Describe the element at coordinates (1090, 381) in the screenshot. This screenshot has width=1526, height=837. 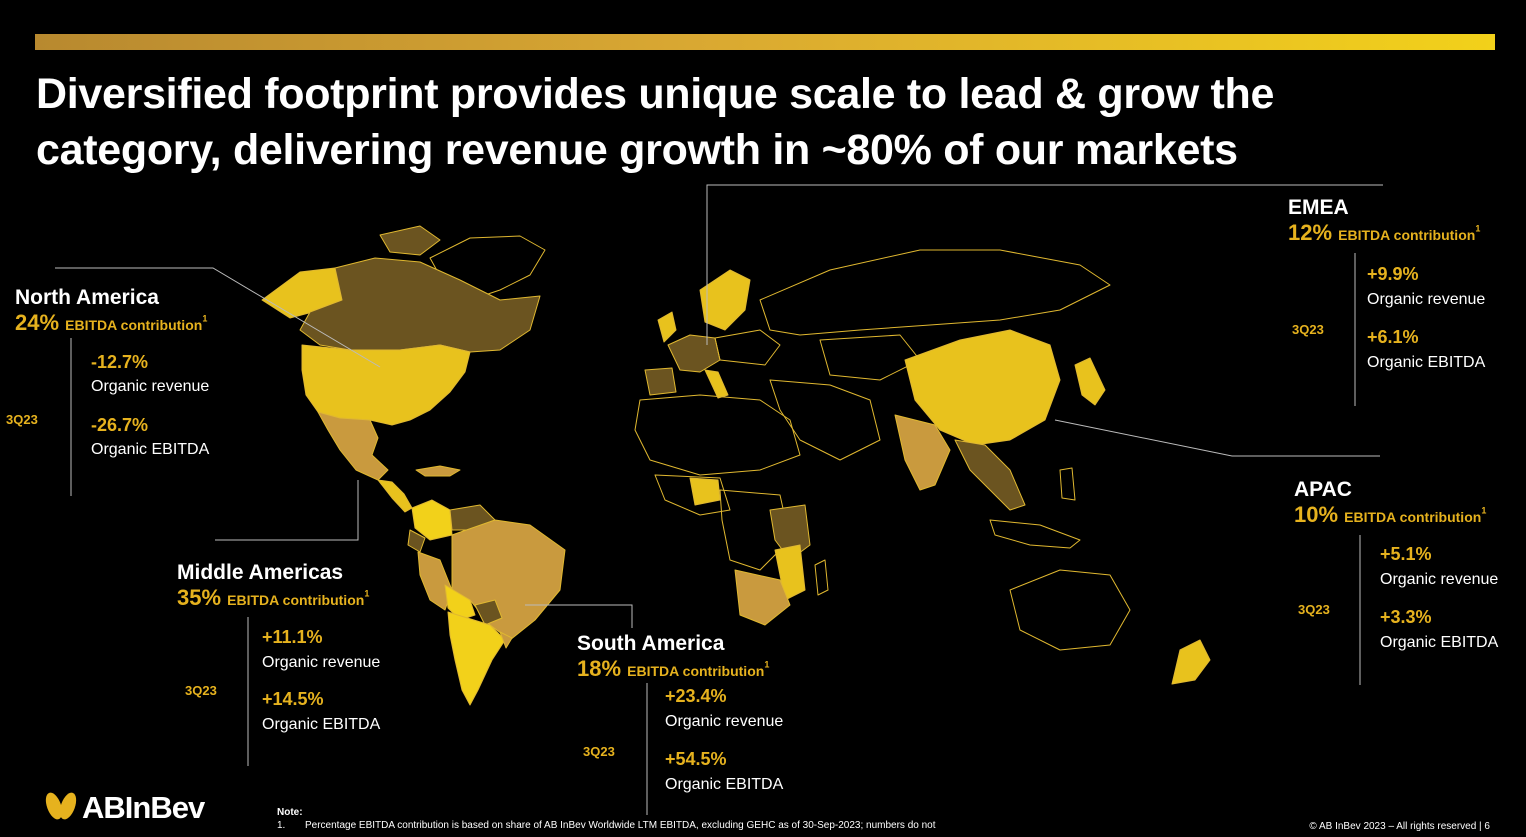
I see `korea-japan-shape` at that location.